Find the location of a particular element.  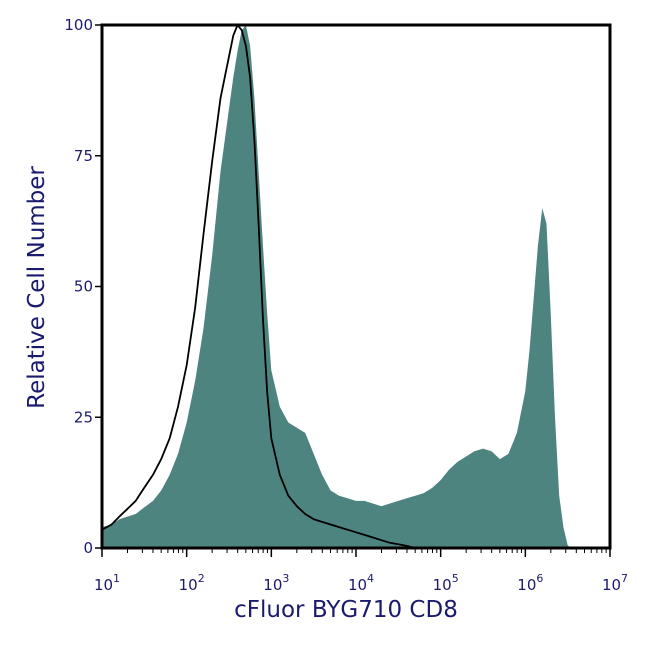

y-tick-label: 100 is located at coordinates (78, 25).